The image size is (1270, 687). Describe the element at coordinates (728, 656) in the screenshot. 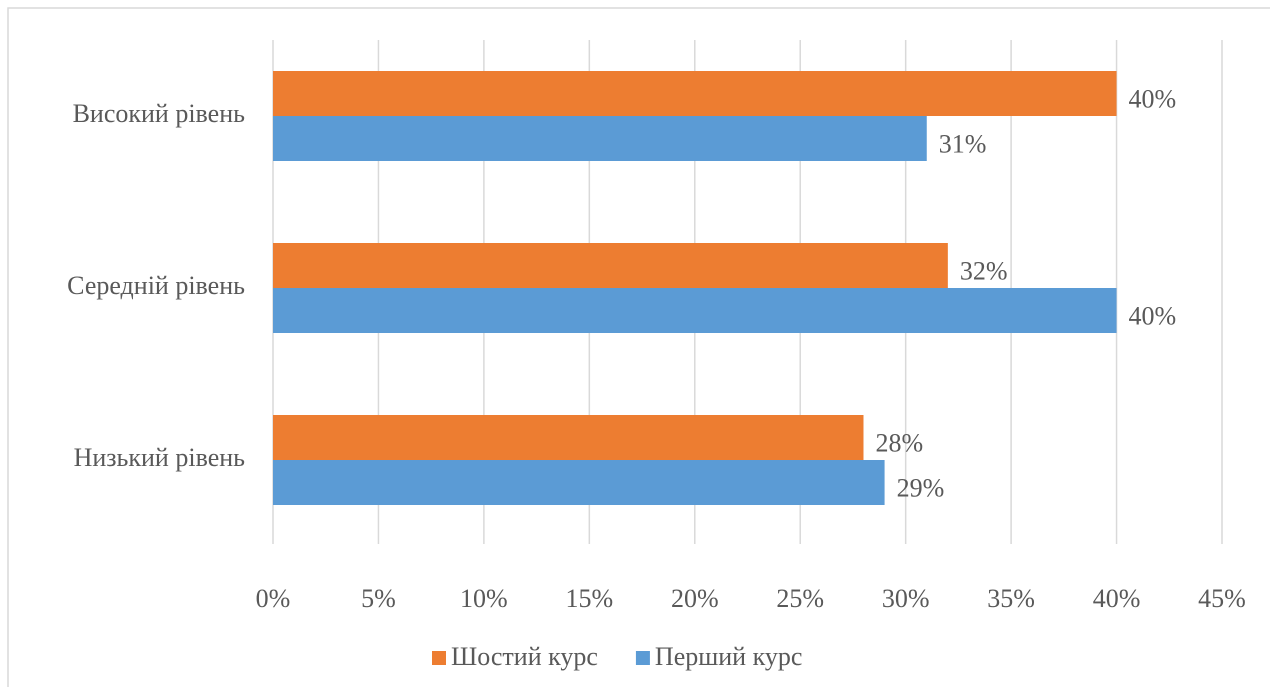

I see `legend-label: Перший курс` at that location.